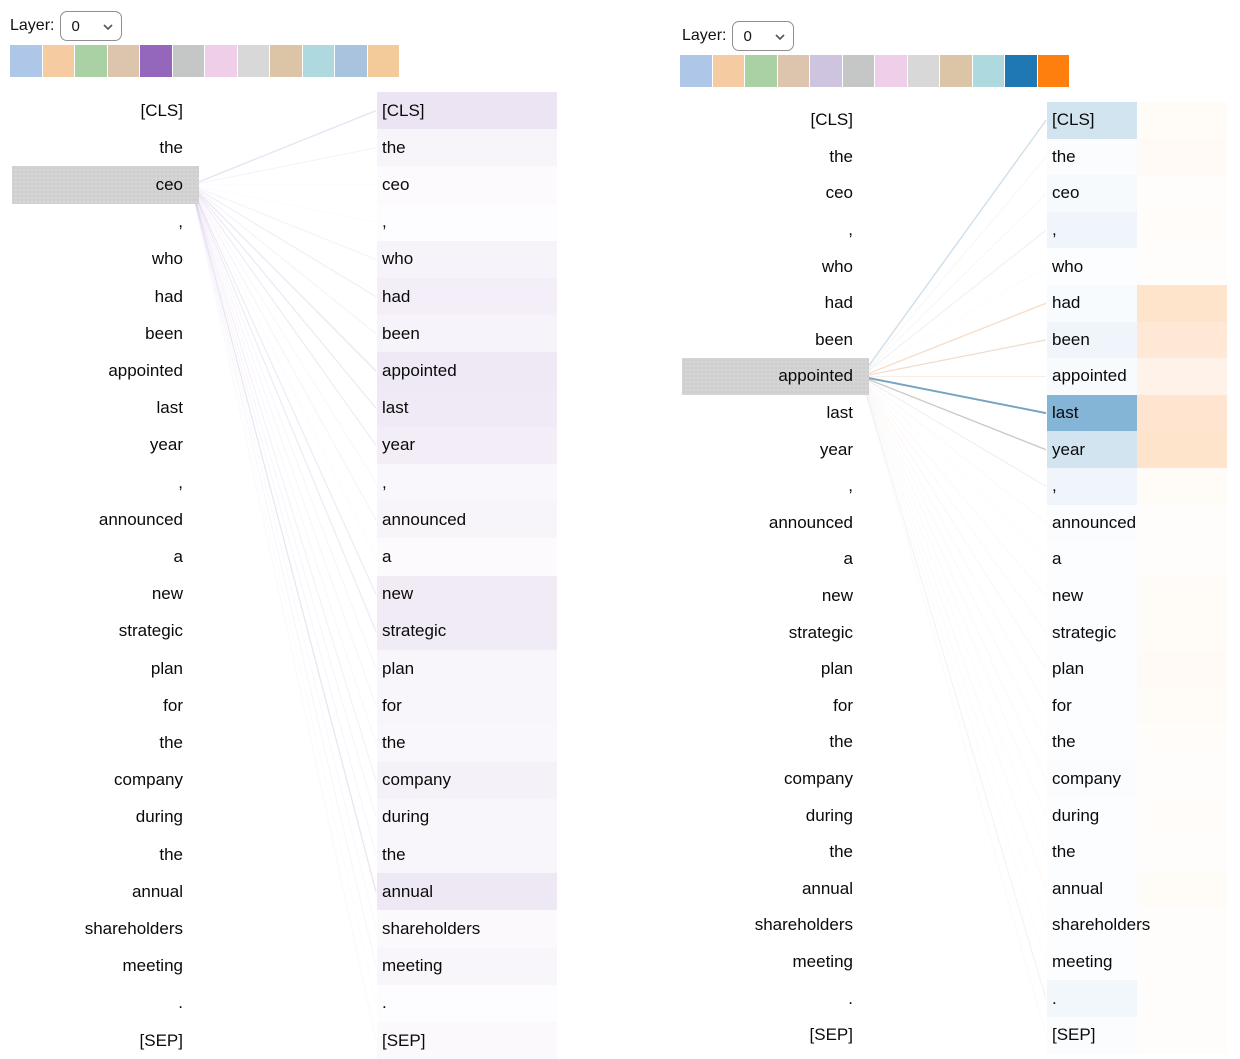 Image resolution: width=1240 pixels, height=1059 pixels. I want to click on key-token-row: new, so click(1137, 596).